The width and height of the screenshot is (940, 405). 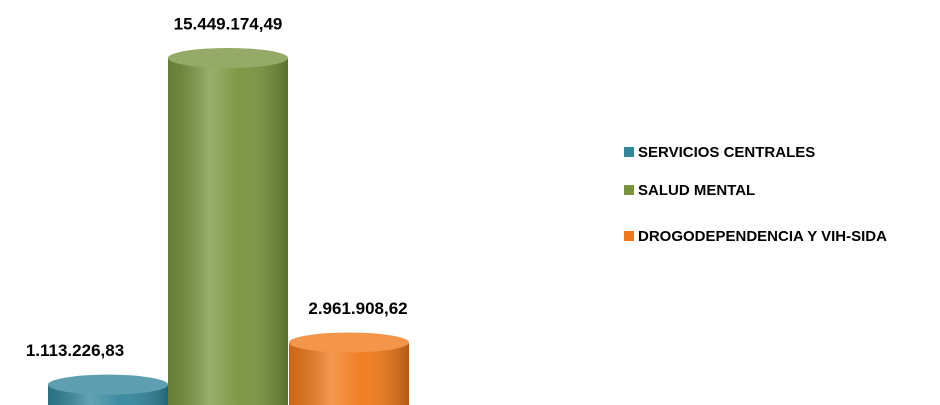 What do you see at coordinates (696, 190) in the screenshot?
I see `legend-label: SALUD MENTAL` at bounding box center [696, 190].